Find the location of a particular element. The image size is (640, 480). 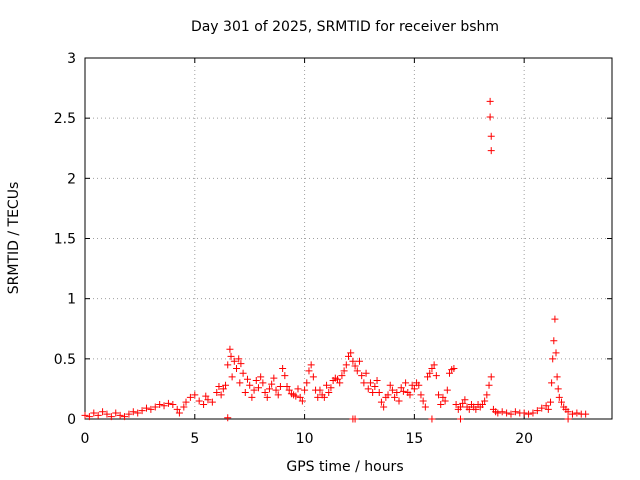

y-tick-label: 1.5 is located at coordinates (65, 240).